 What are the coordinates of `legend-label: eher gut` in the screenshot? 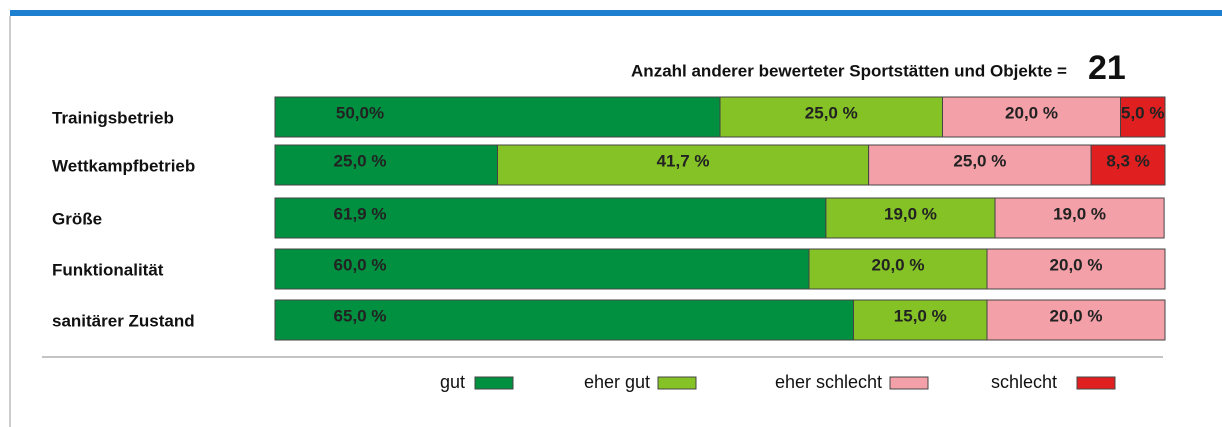 It's located at (617, 382).